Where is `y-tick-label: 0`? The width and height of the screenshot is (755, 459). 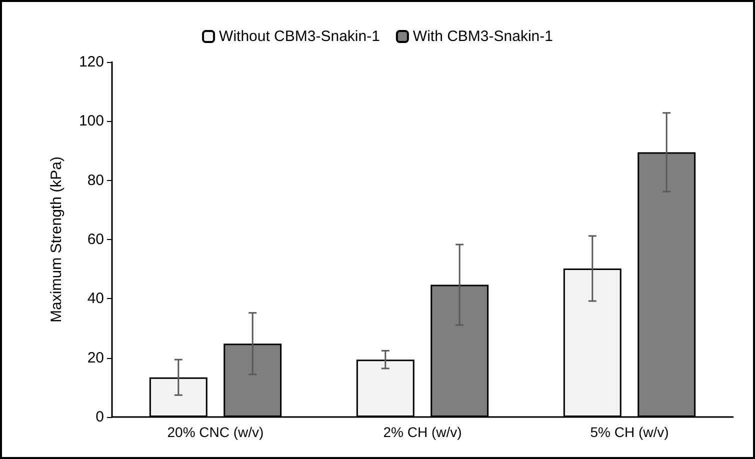 y-tick-label: 0 is located at coordinates (100, 417).